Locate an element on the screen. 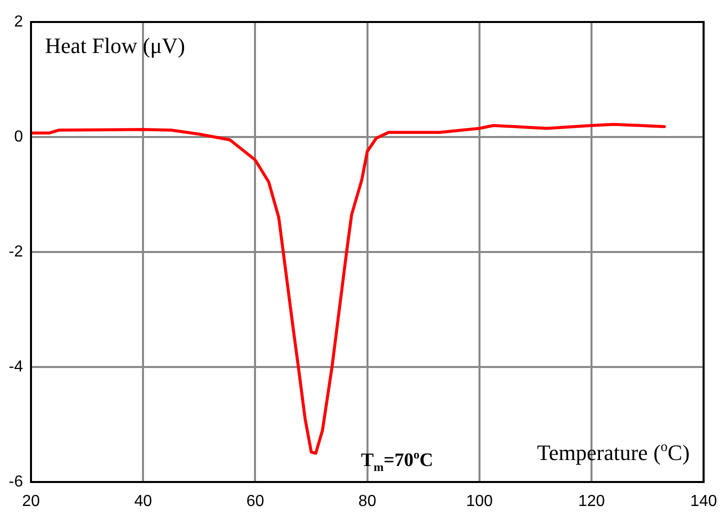  x-tick-label: 20 is located at coordinates (31, 501).